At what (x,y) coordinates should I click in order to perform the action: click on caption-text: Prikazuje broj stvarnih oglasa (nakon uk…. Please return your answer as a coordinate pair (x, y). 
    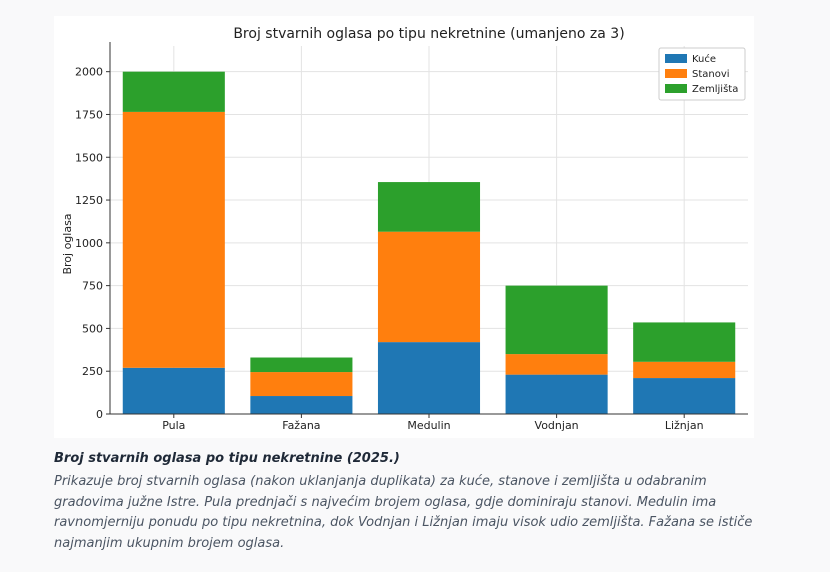
    Looking at the image, I should click on (403, 512).